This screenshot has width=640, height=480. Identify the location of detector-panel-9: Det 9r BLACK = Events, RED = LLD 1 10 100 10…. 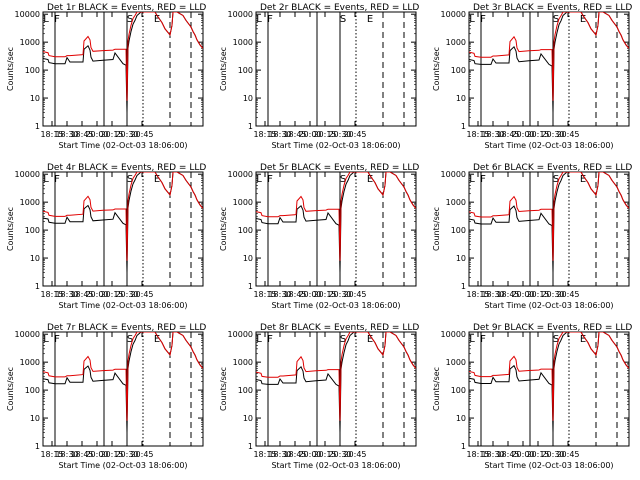
(532, 396).